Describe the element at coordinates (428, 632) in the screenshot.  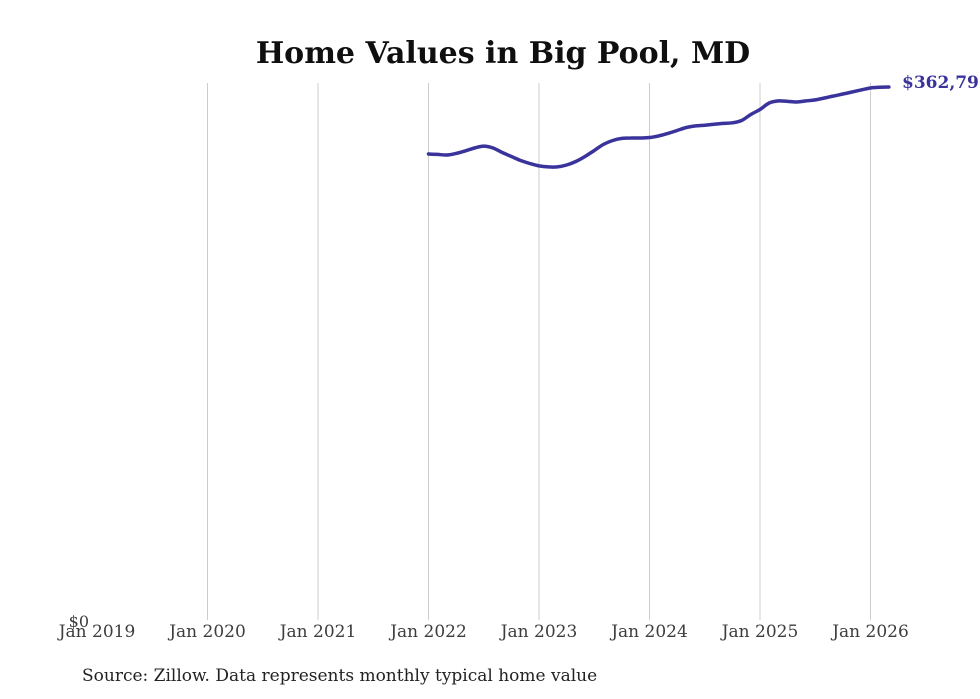
I see `x-tick-label: Jan 2022` at that location.